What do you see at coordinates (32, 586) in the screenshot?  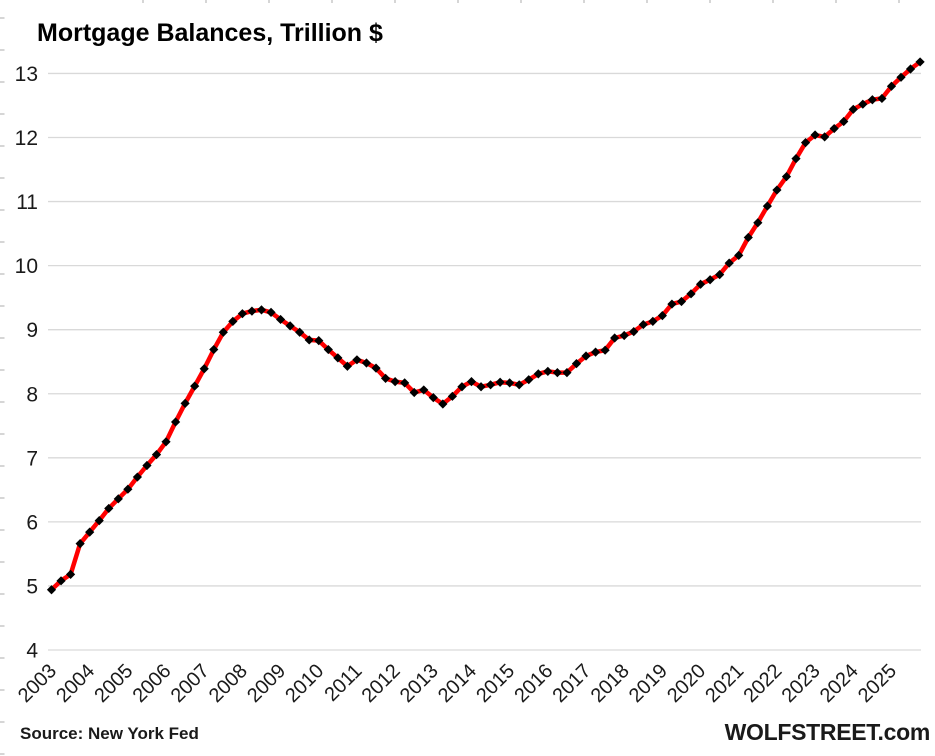 I see `y-axis-tick-label: 5` at bounding box center [32, 586].